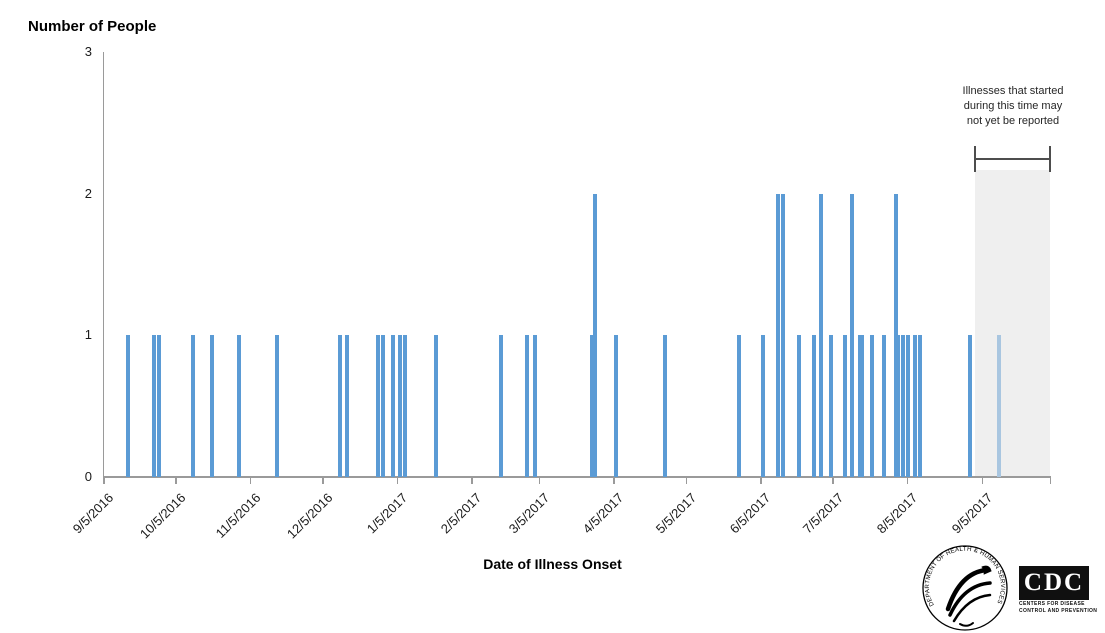 This screenshot has width=1105, height=633. Describe the element at coordinates (529, 513) in the screenshot. I see `x-tick-label-text: 3/5/2017` at that location.